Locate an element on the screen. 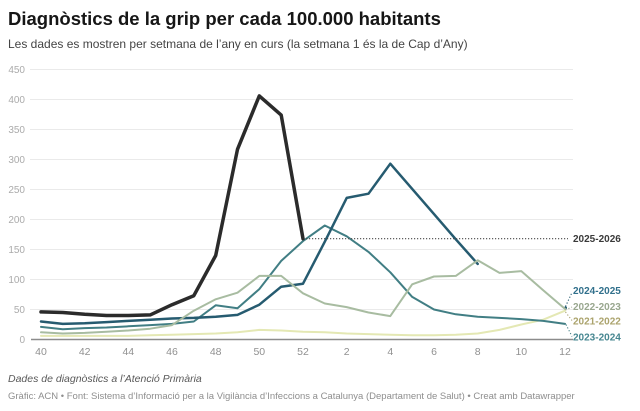 This screenshot has height=411, width=640. svg-text: 6 is located at coordinates (434, 352).